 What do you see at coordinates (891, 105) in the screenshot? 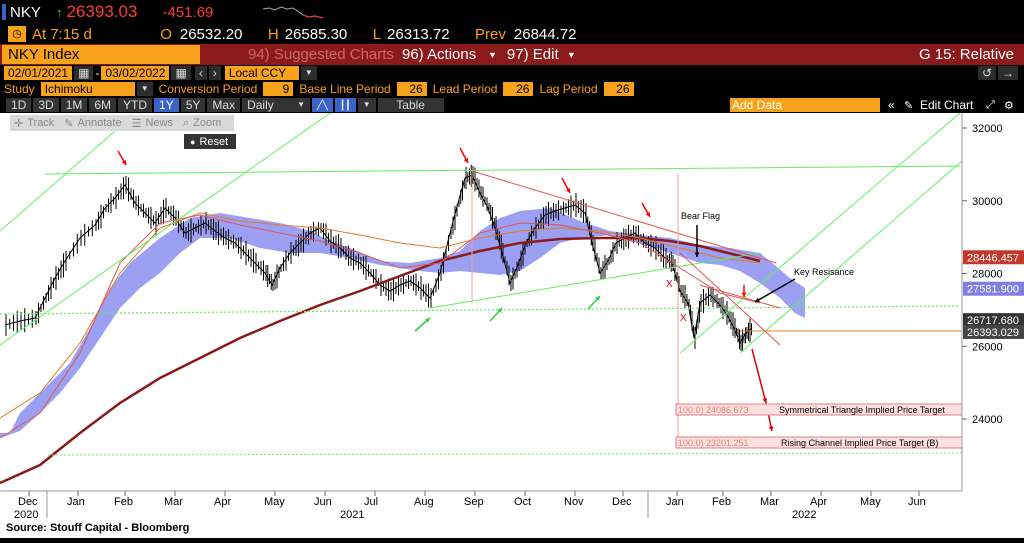
I see `collapse-icon: «` at bounding box center [891, 105].